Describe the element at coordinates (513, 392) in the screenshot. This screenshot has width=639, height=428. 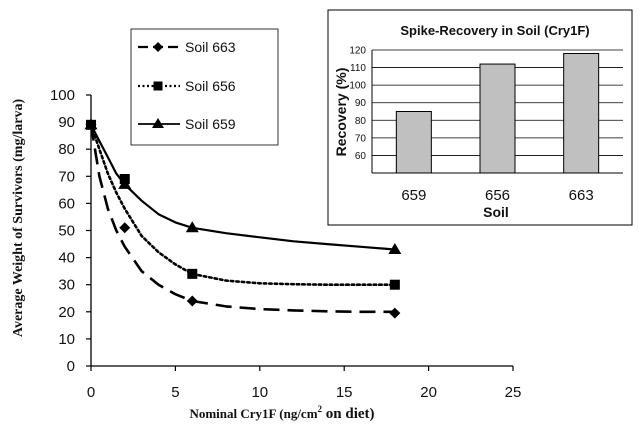
I see `main-x-tick-label: 25` at that location.